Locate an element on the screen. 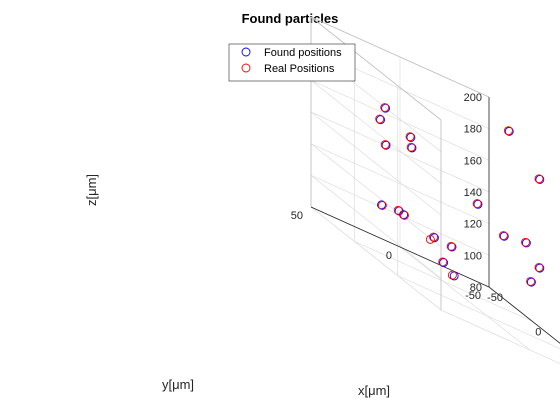  z-tick-label: 200 is located at coordinates (473, 98).